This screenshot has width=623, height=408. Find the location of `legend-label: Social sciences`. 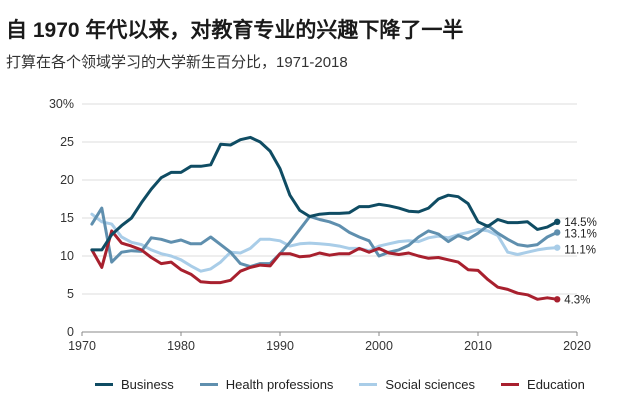

legend-label: Social sciences is located at coordinates (430, 384).